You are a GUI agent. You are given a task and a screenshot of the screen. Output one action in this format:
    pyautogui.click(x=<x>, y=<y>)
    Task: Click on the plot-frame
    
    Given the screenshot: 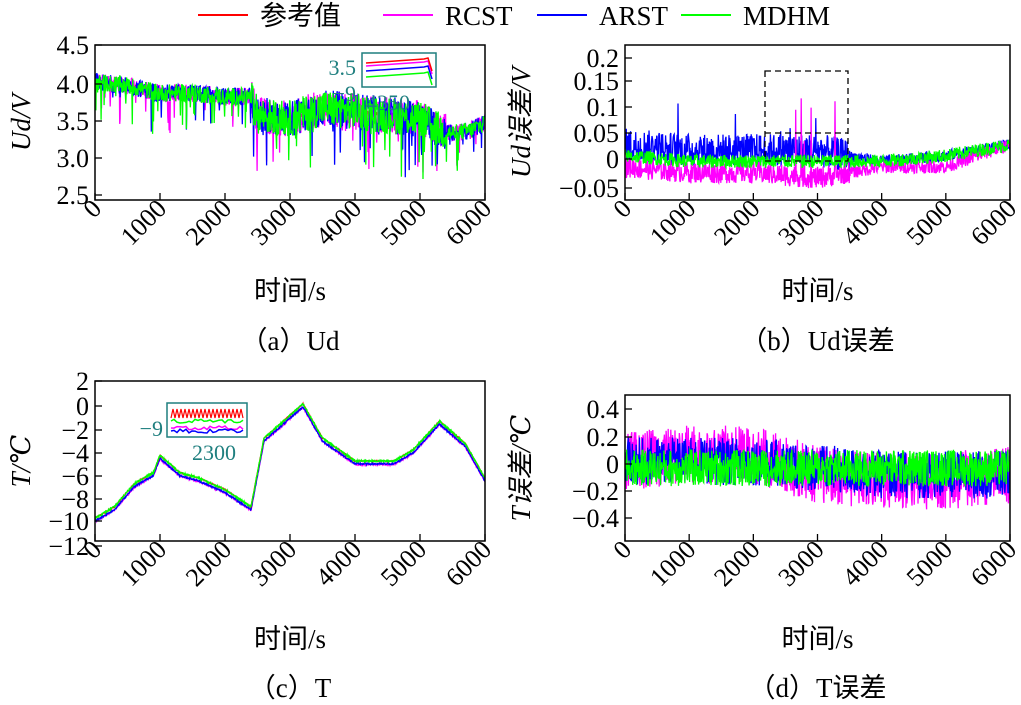 What is the action you would take?
    pyautogui.click(x=290, y=461)
    